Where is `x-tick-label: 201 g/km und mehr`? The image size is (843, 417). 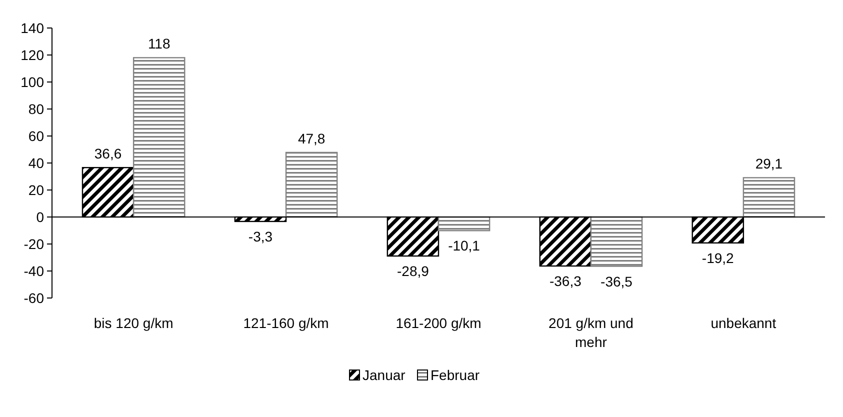
x-tick-label: 201 g/km und mehr is located at coordinates (591, 332).